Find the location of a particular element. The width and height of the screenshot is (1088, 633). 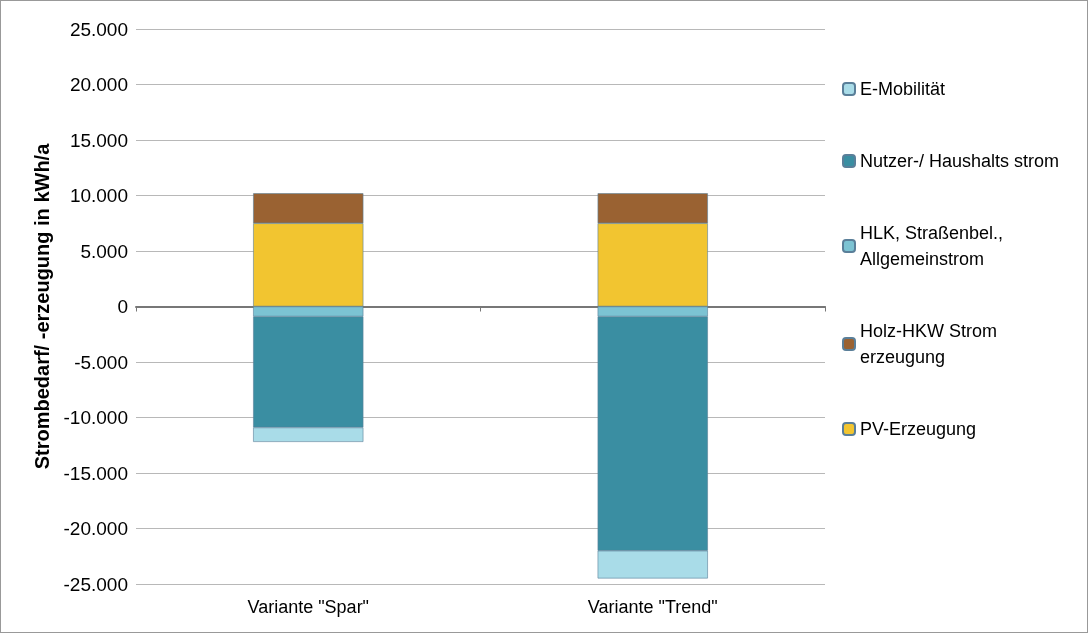

y-axis-title: Strombedarf/ -erzeugung in kWh/a is located at coordinates (42, 306).